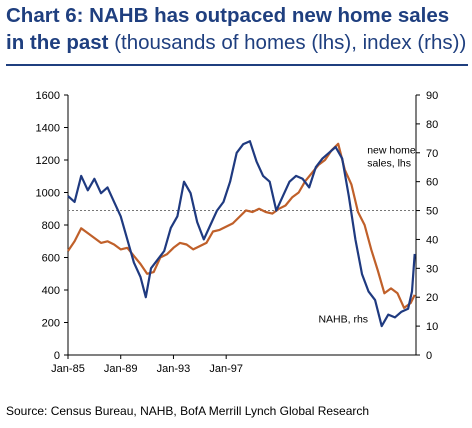  I want to click on series-annotation: NAHB, rhs, so click(343, 320).